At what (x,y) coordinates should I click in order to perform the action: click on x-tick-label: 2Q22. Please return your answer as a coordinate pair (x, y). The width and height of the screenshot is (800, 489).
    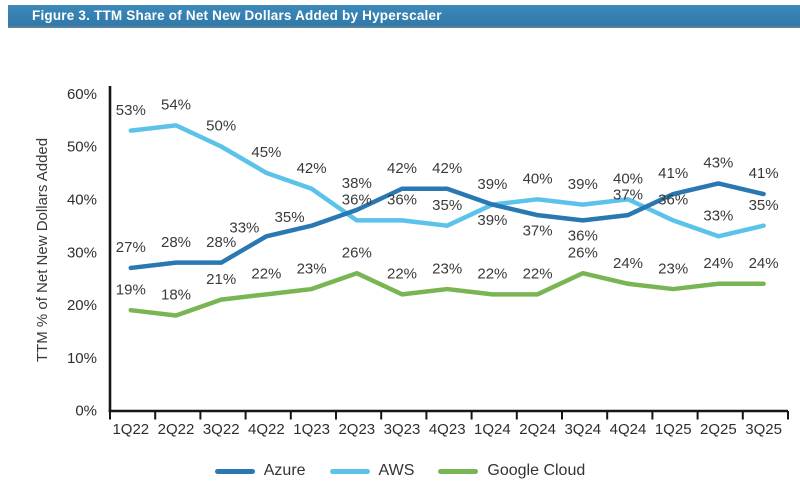
    Looking at the image, I should click on (176, 429).